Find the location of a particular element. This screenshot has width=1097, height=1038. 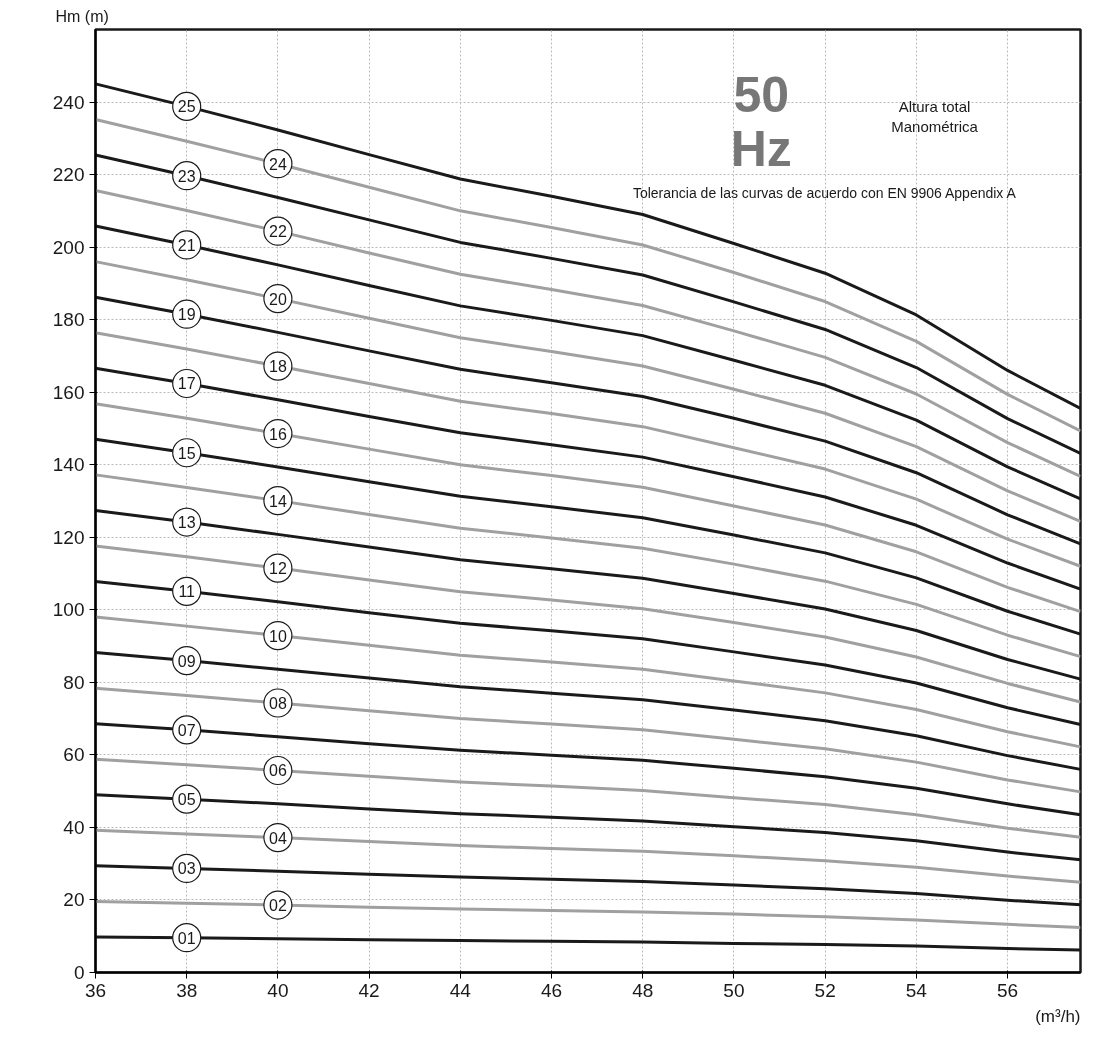

y-axis-title: Hm (m) is located at coordinates (82, 16).